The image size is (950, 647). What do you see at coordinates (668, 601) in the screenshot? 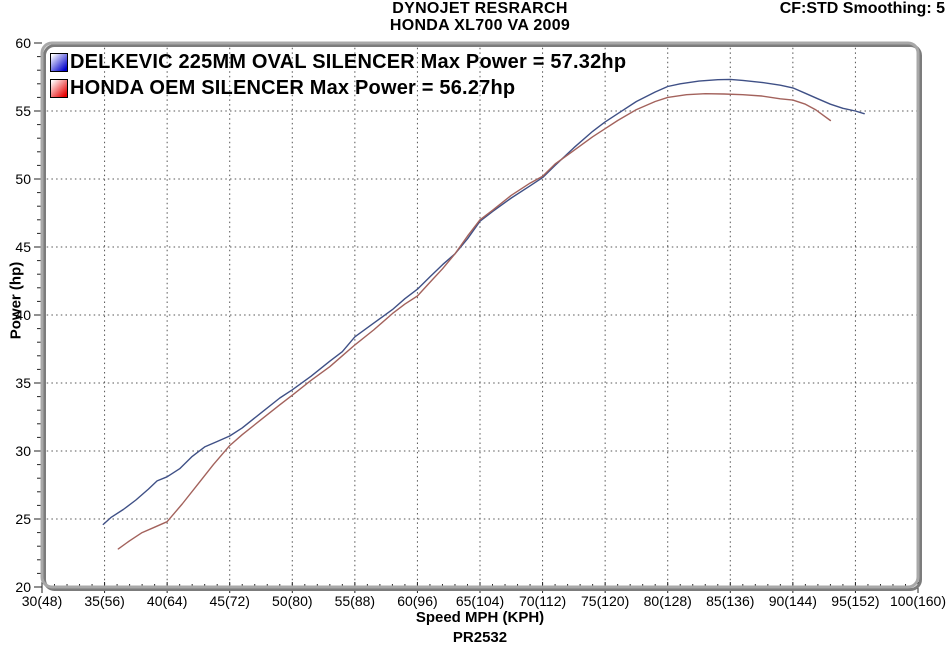
I see `x-tick-label: 80(128)` at bounding box center [668, 601].